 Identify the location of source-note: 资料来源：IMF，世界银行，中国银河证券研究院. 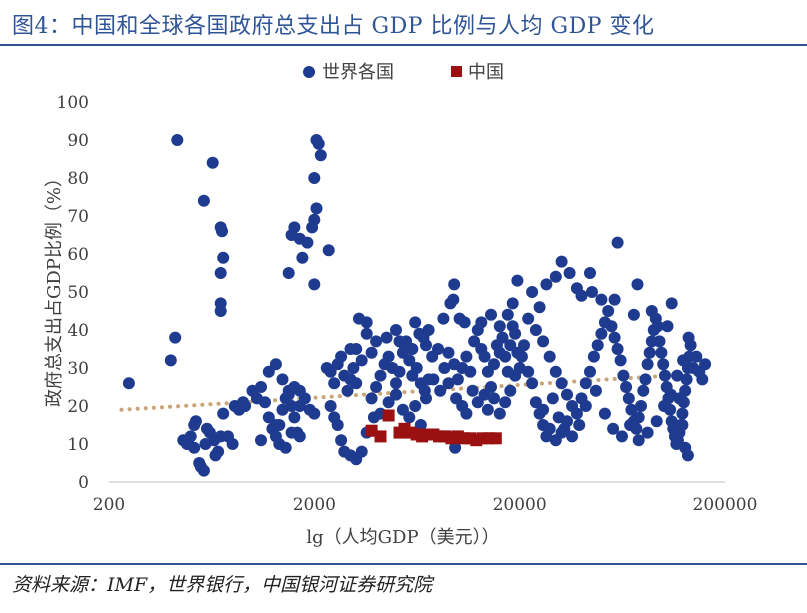
(222, 585).